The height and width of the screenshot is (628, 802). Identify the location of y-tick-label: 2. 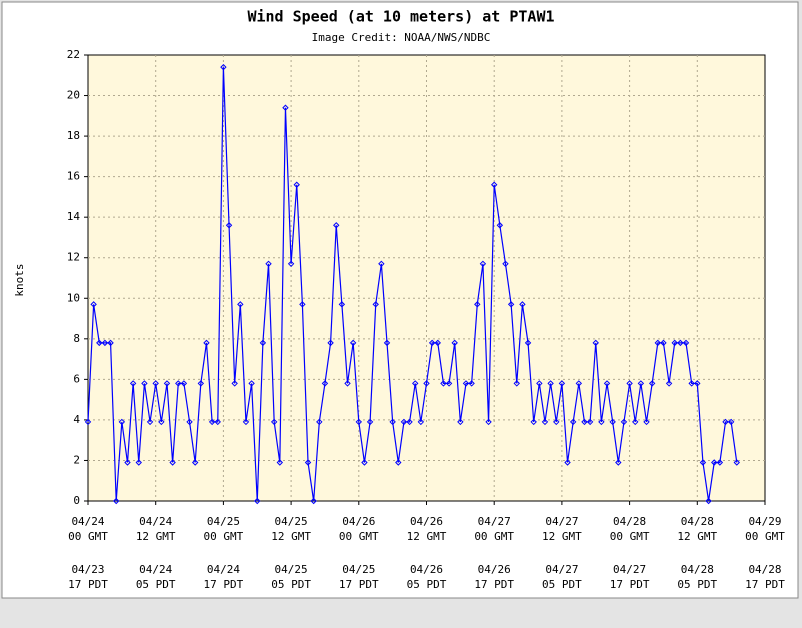
(76, 459).